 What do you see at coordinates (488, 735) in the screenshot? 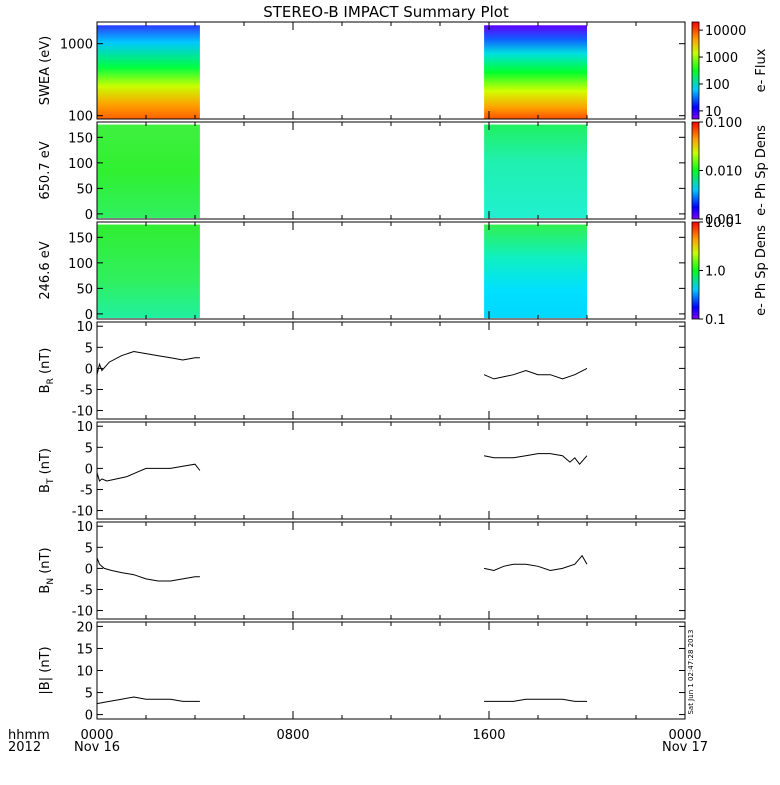
I see `time-label: 1600` at bounding box center [488, 735].